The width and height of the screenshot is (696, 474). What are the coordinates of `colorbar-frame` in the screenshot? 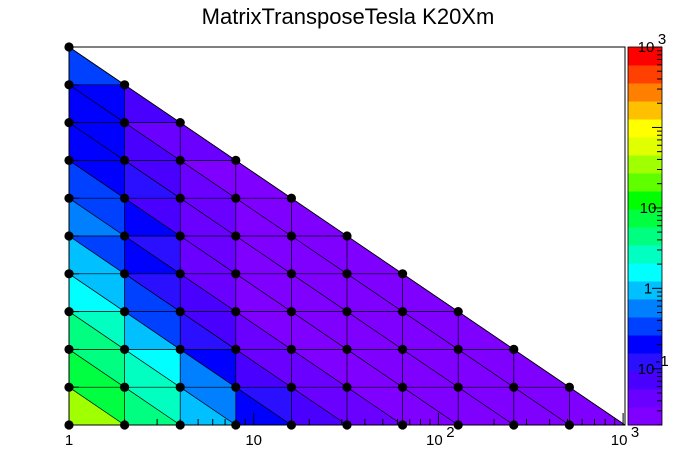 It's located at (645, 236).